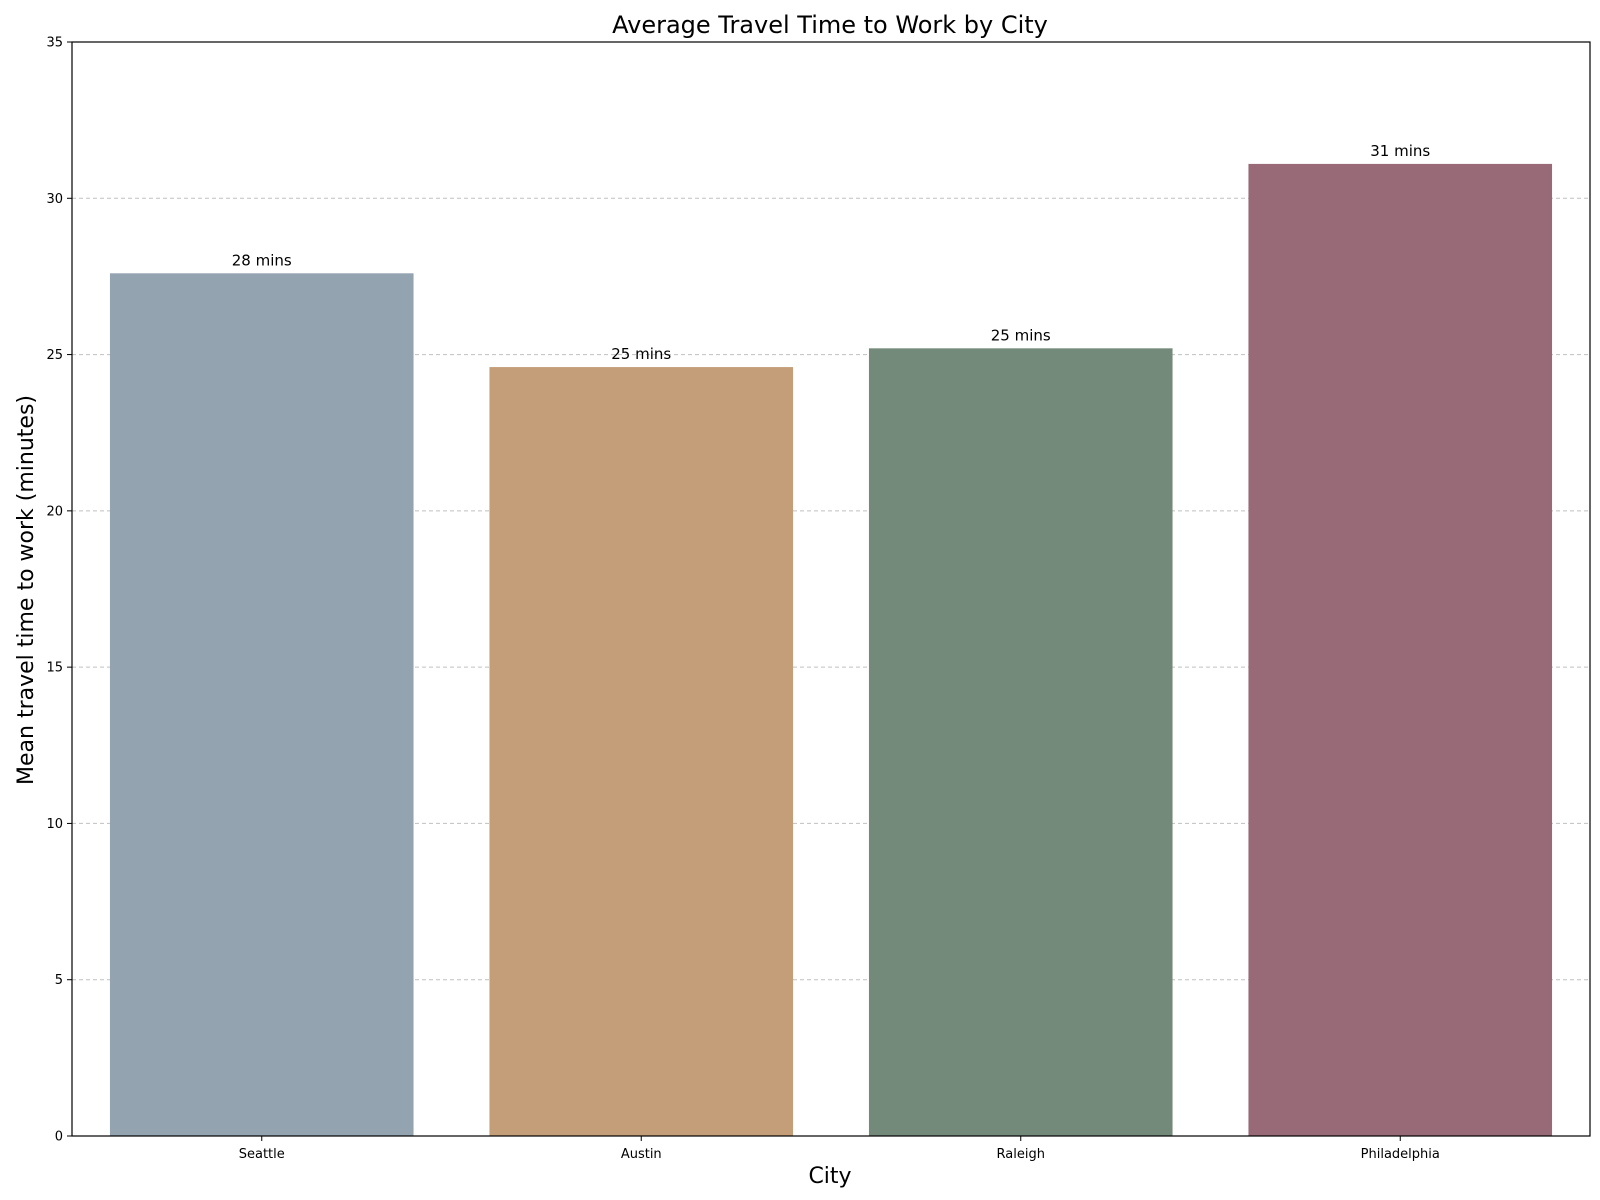  I want to click on chart-title: Average Travel Time to Work by City, so click(830, 25).